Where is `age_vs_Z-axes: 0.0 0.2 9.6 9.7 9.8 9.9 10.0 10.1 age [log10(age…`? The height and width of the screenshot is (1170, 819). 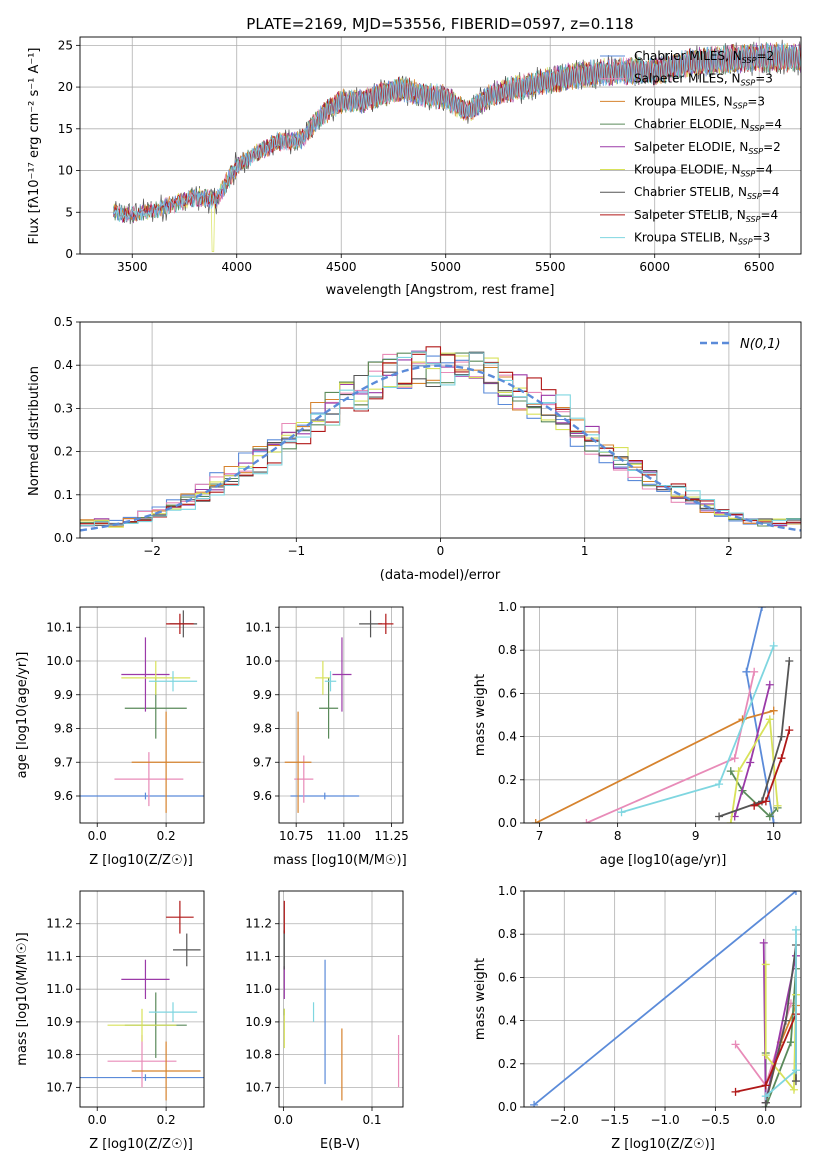
age_vs_Z-axes: 0.0 0.2 9.6 9.7 9.8 9.9 10.0 10.1 age [log10(age… is located at coordinates (110, 724).